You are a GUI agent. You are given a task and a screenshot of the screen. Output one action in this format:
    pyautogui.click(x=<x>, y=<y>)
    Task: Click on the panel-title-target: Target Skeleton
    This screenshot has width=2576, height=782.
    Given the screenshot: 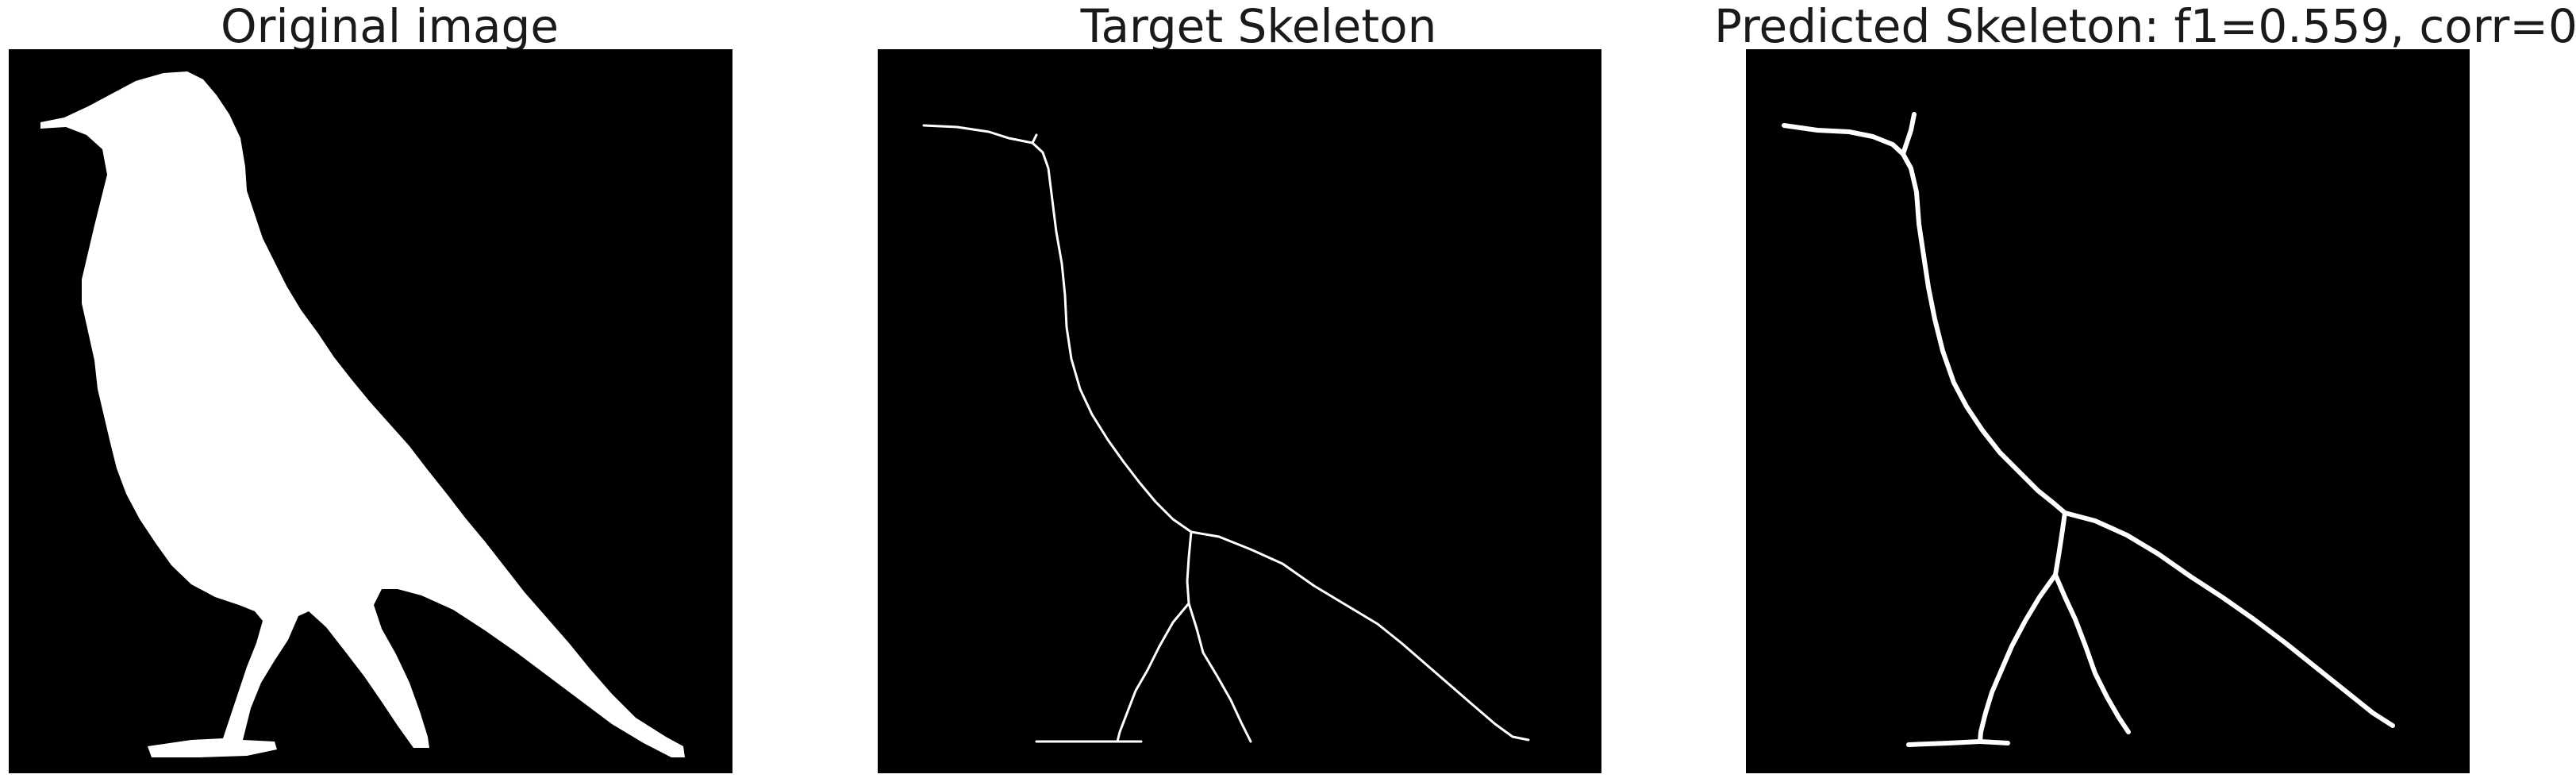 What is the action you would take?
    pyautogui.click(x=1258, y=27)
    